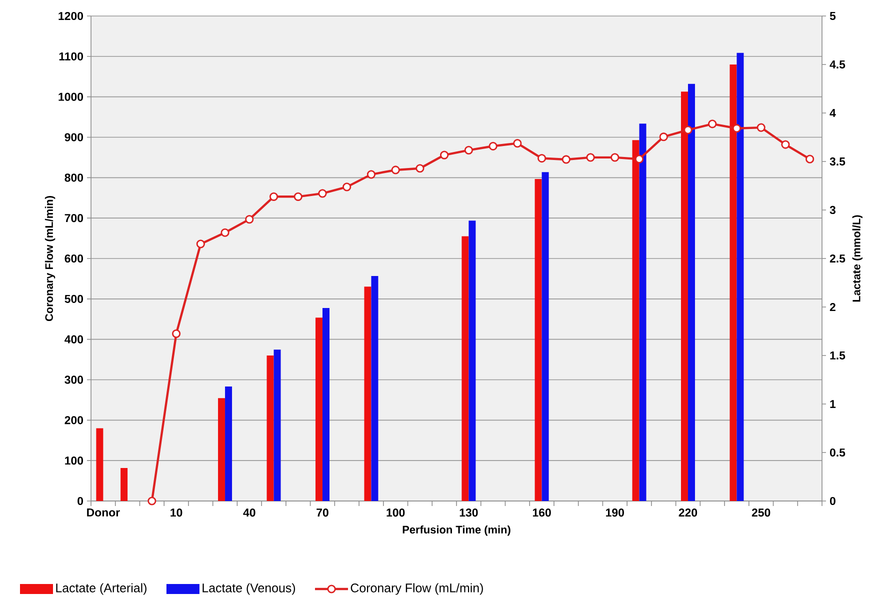  Describe the element at coordinates (71, 56) in the screenshot. I see `y-tick-label: 1100` at that location.